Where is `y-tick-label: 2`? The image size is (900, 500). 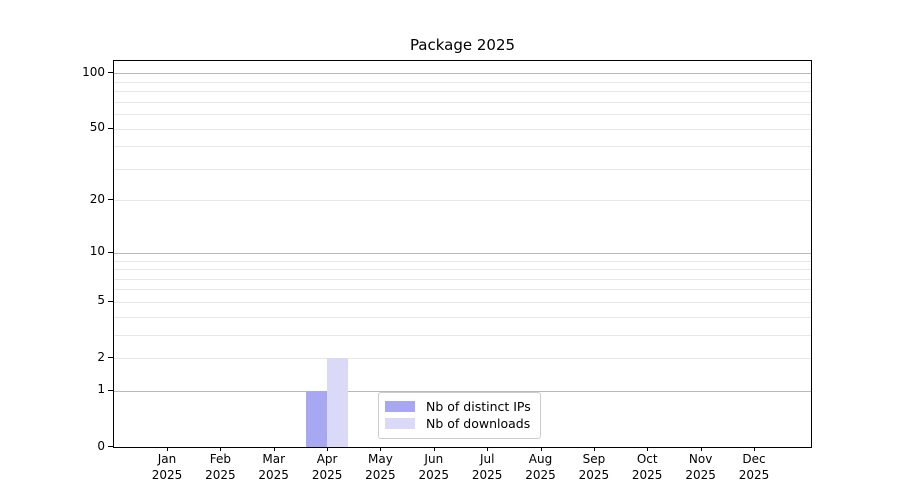
y-tick-label: 2 is located at coordinates (101, 356).